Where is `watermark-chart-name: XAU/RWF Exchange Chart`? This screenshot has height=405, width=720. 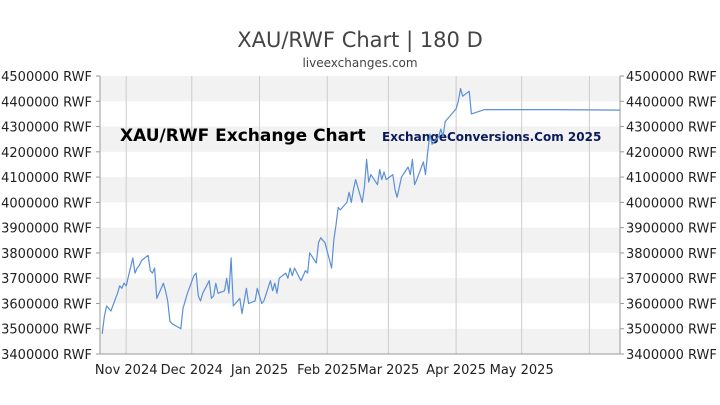
watermark-chart-name: XAU/RWF Exchange Chart is located at coordinates (243, 136).